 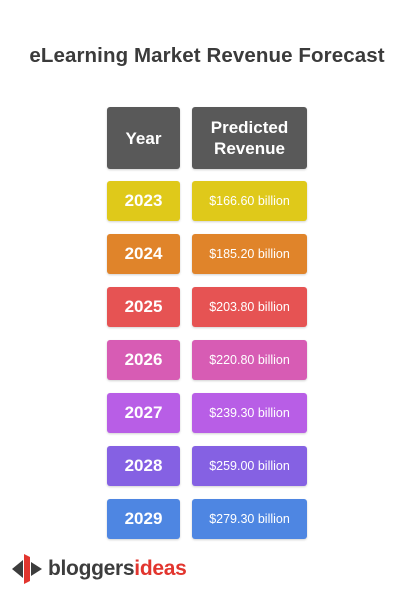 What do you see at coordinates (249, 307) in the screenshot?
I see `revenue-cell-2025: $203.80 billion` at bounding box center [249, 307].